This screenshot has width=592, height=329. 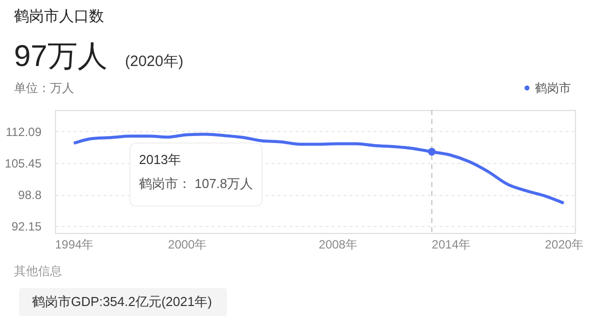 What do you see at coordinates (196, 183) in the screenshot?
I see `annotation: 鹤岗市： 107.8万人` at bounding box center [196, 183].